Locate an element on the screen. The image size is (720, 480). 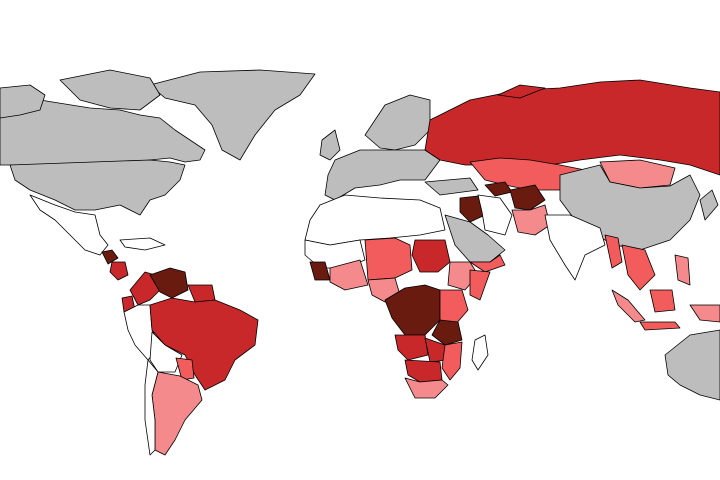
niger-chad is located at coordinates (388, 259).